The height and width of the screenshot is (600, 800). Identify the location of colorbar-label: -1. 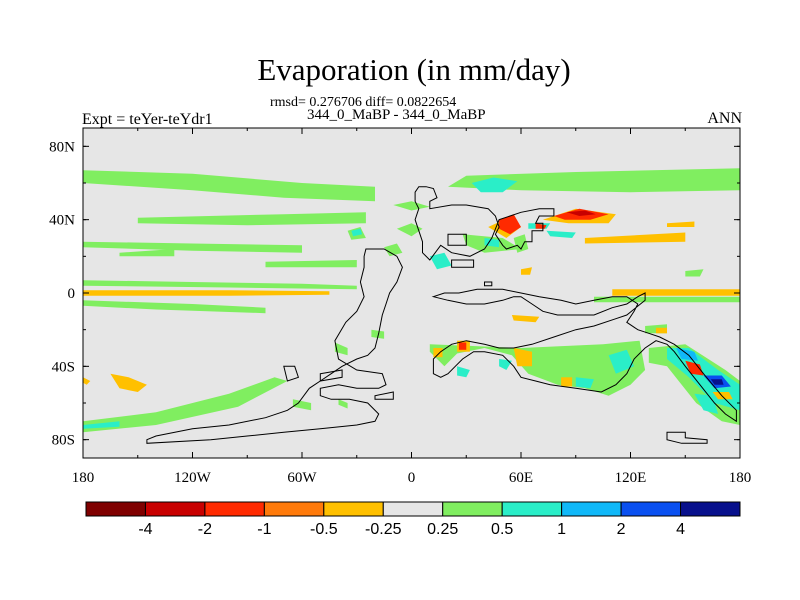
(264, 529).